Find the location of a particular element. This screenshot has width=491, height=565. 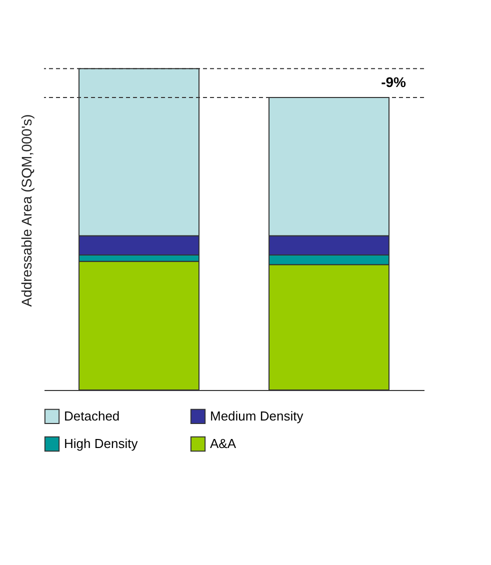

legend-label: Detached is located at coordinates (92, 416).